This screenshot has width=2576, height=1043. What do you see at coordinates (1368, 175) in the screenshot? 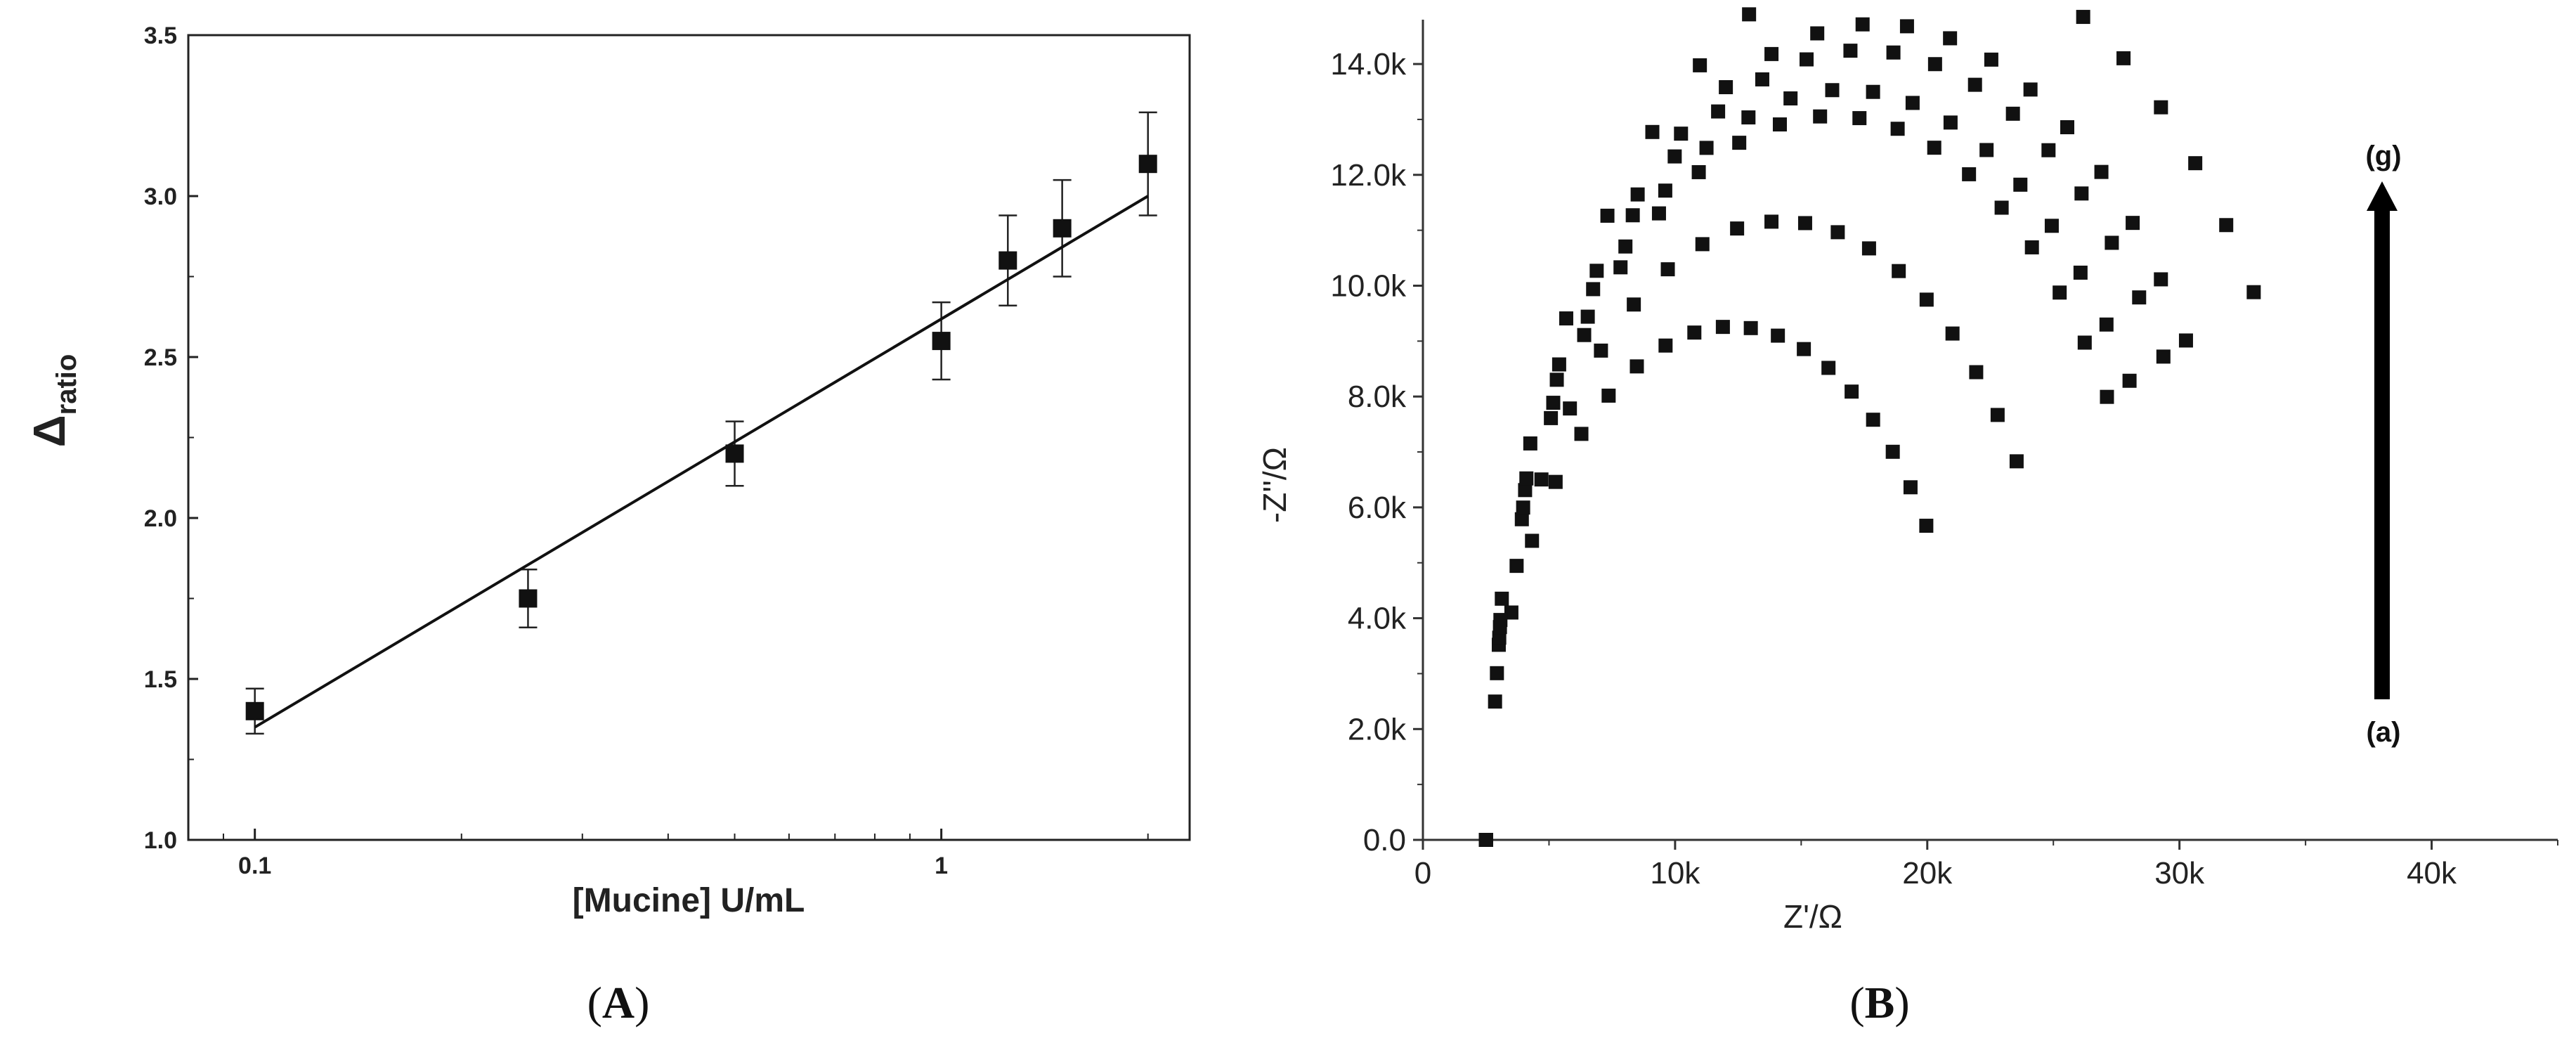
I see `b-y-tick-label: 12.0k` at bounding box center [1368, 175].